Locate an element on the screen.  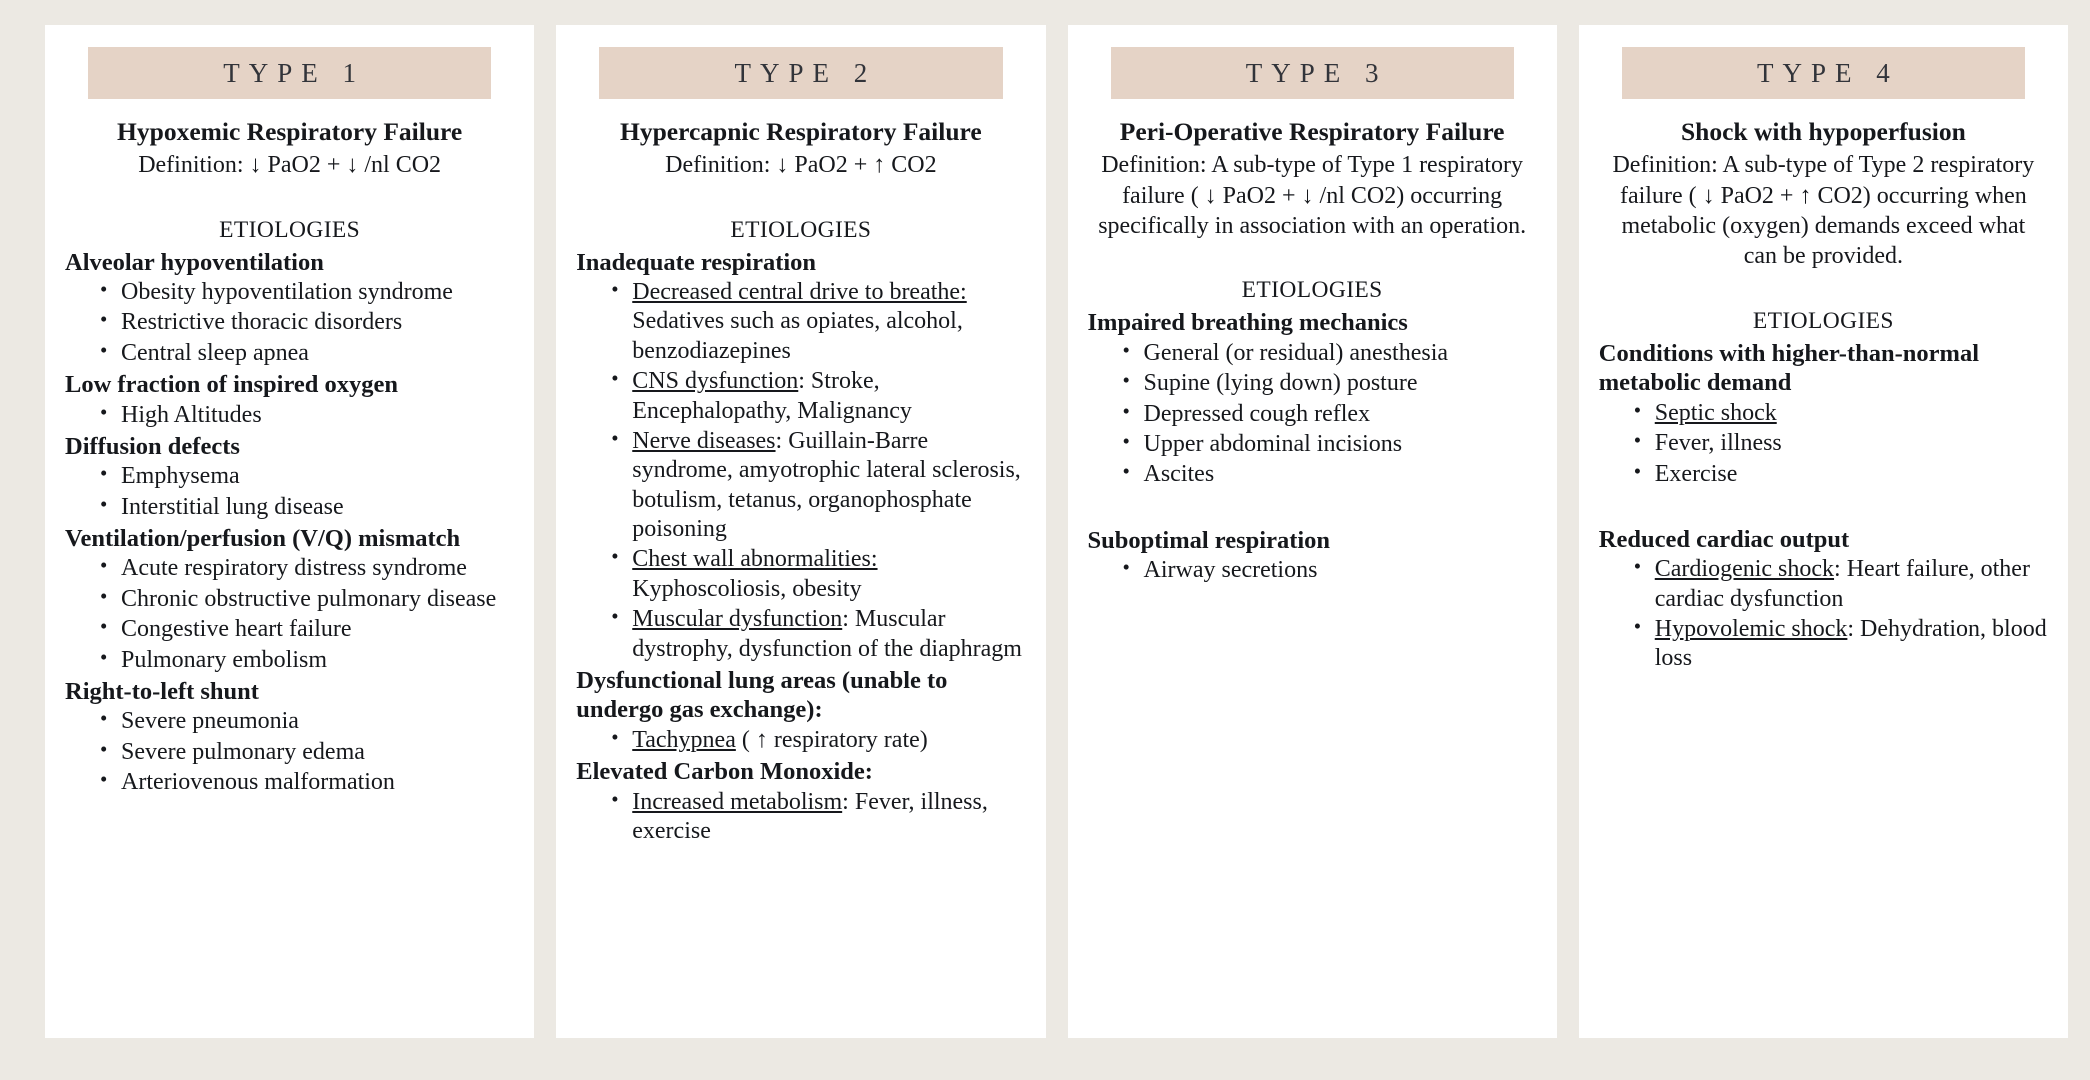
list-item: Emphysema is located at coordinates (306, 476).